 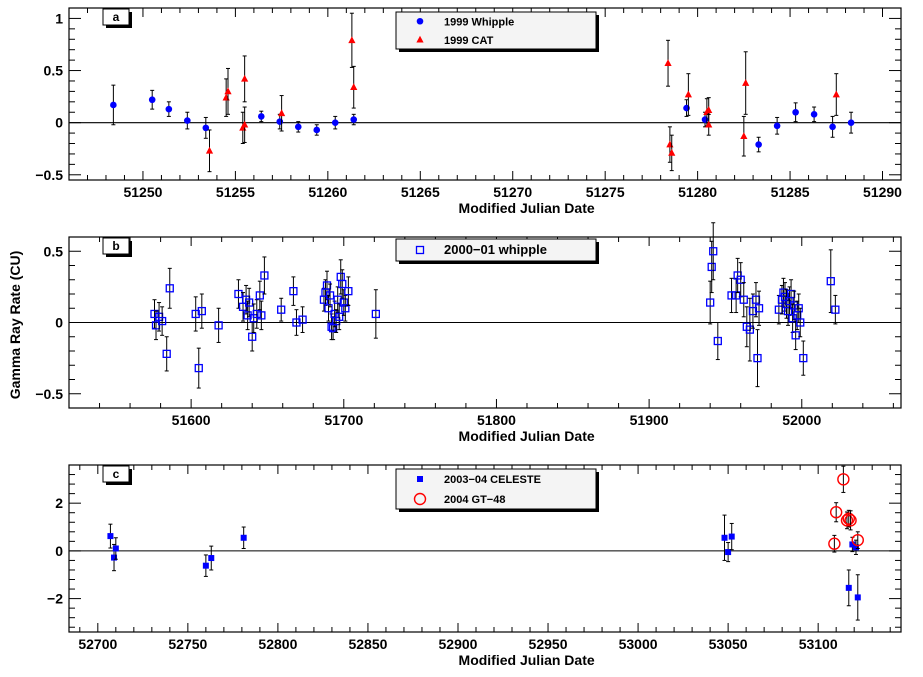 I want to click on x-tick-label: 53000, so click(x=638, y=644).